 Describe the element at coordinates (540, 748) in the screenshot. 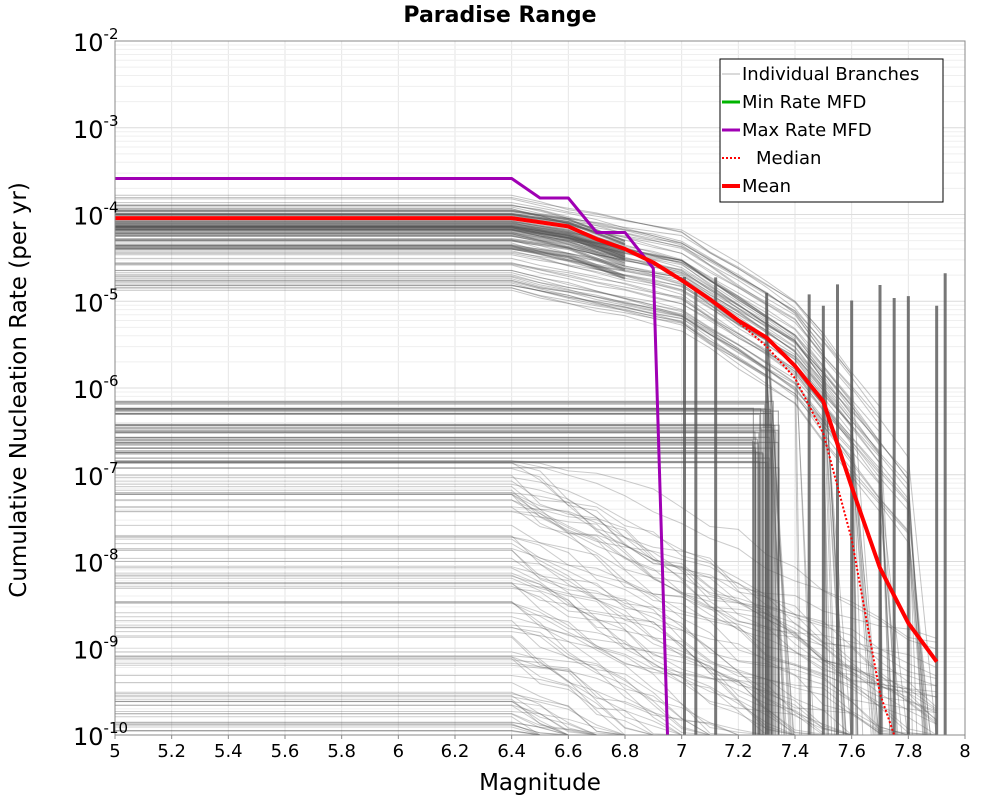

I see `x-axis-ticks: 5 5.2 5.4 5.6 5.8 6 6.2 6.4 6.6 6.8 7 7.2 7.4 7.6 7.8 8` at that location.